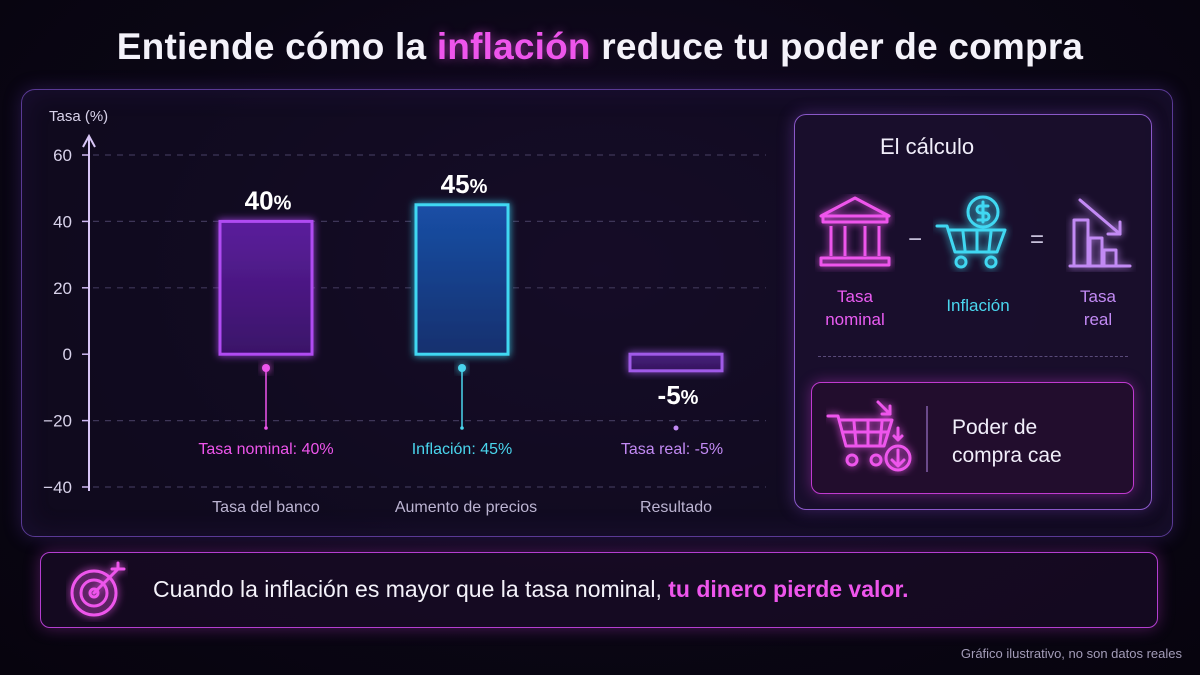 Image resolution: width=1200 pixels, height=675 pixels. What do you see at coordinates (1037, 239) in the screenshot?
I see `equals-sign: =` at bounding box center [1037, 239].